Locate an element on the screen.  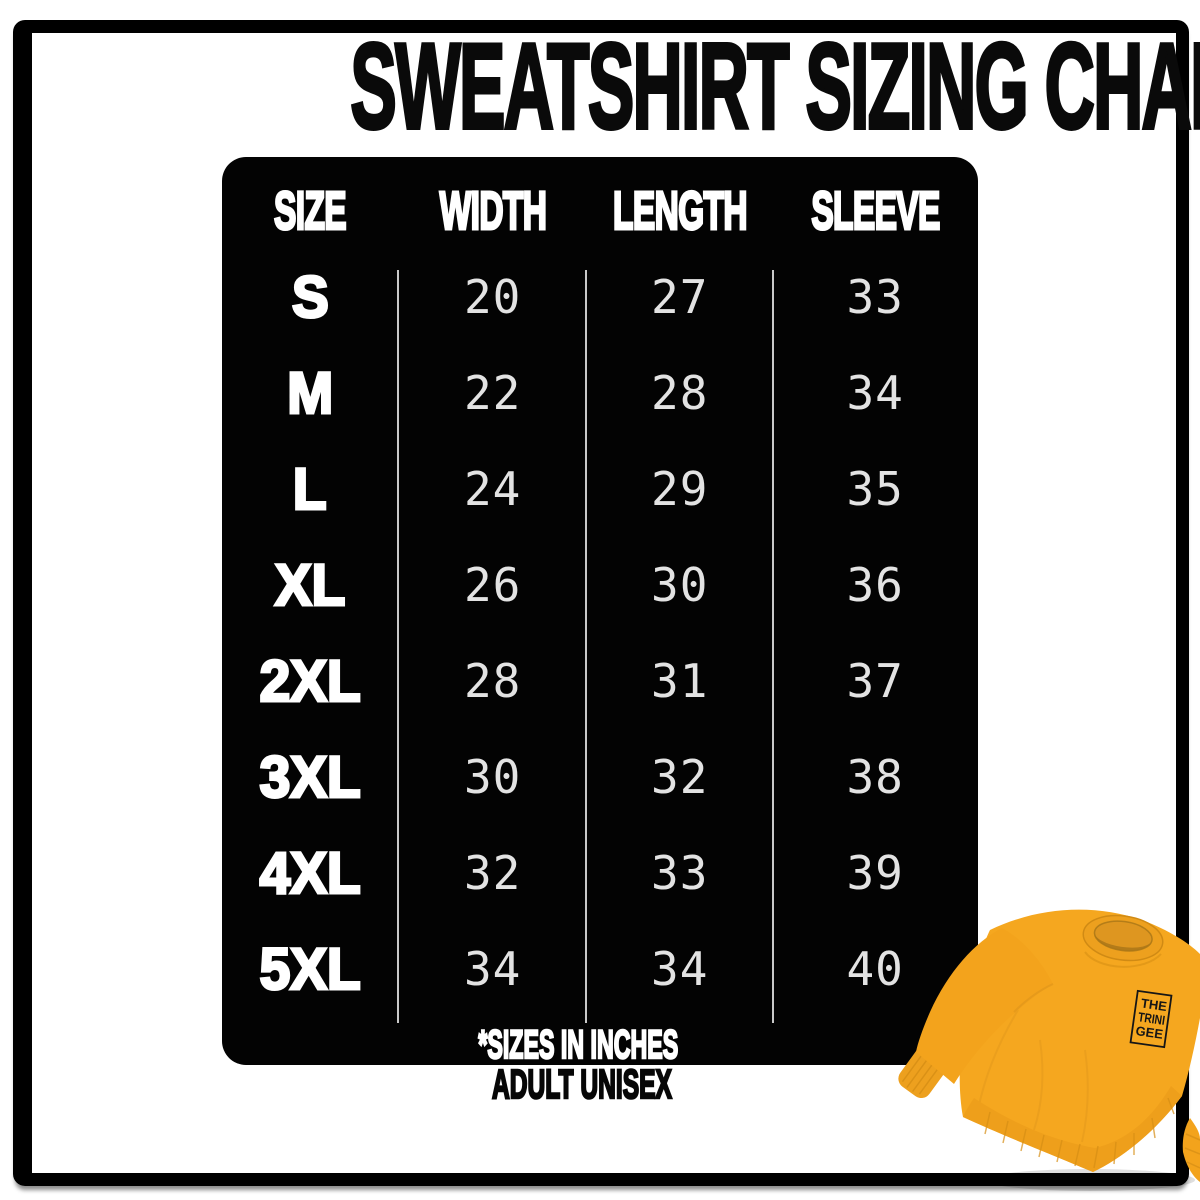
size-label: 2XL is located at coordinates (310, 681).